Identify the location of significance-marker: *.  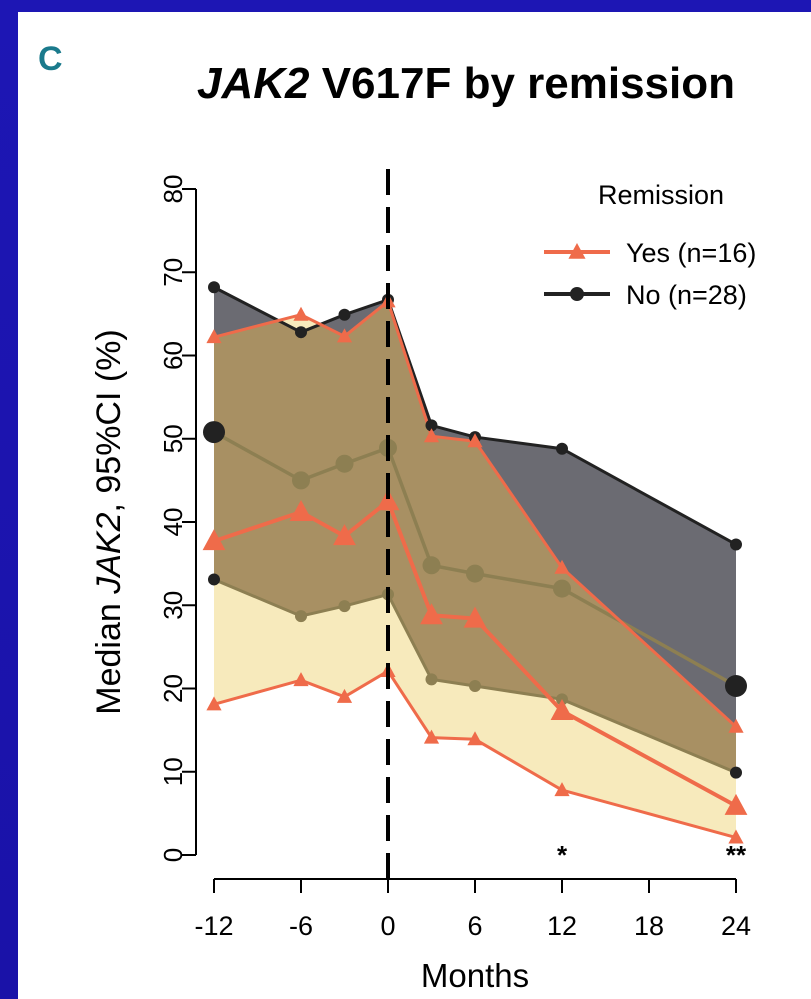
(562, 855).